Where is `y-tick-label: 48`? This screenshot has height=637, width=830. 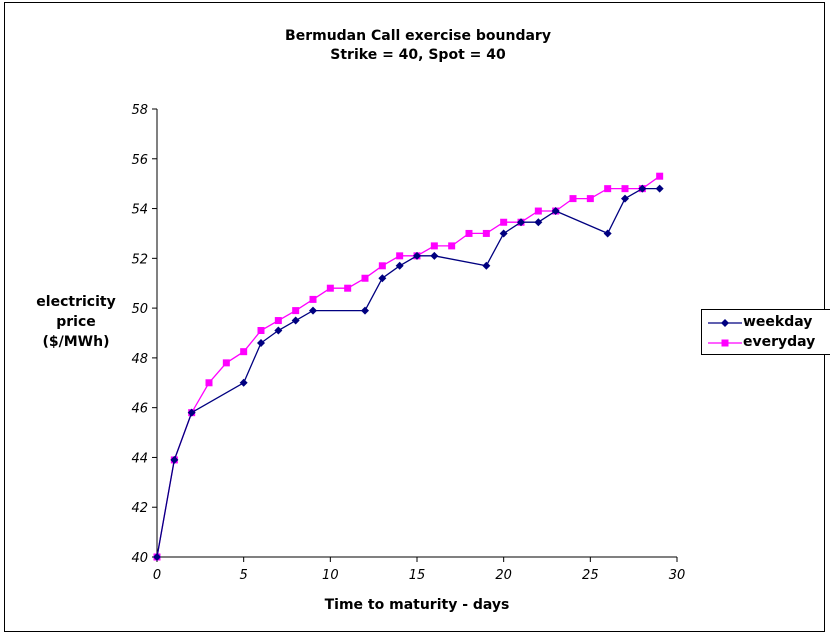
y-tick-label: 48 is located at coordinates (139, 359).